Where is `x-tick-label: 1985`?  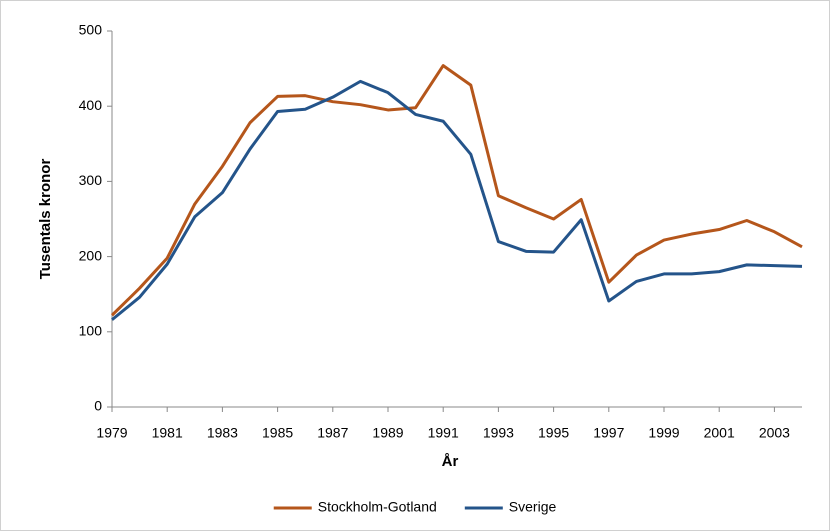
x-tick-label: 1985 is located at coordinates (277, 433).